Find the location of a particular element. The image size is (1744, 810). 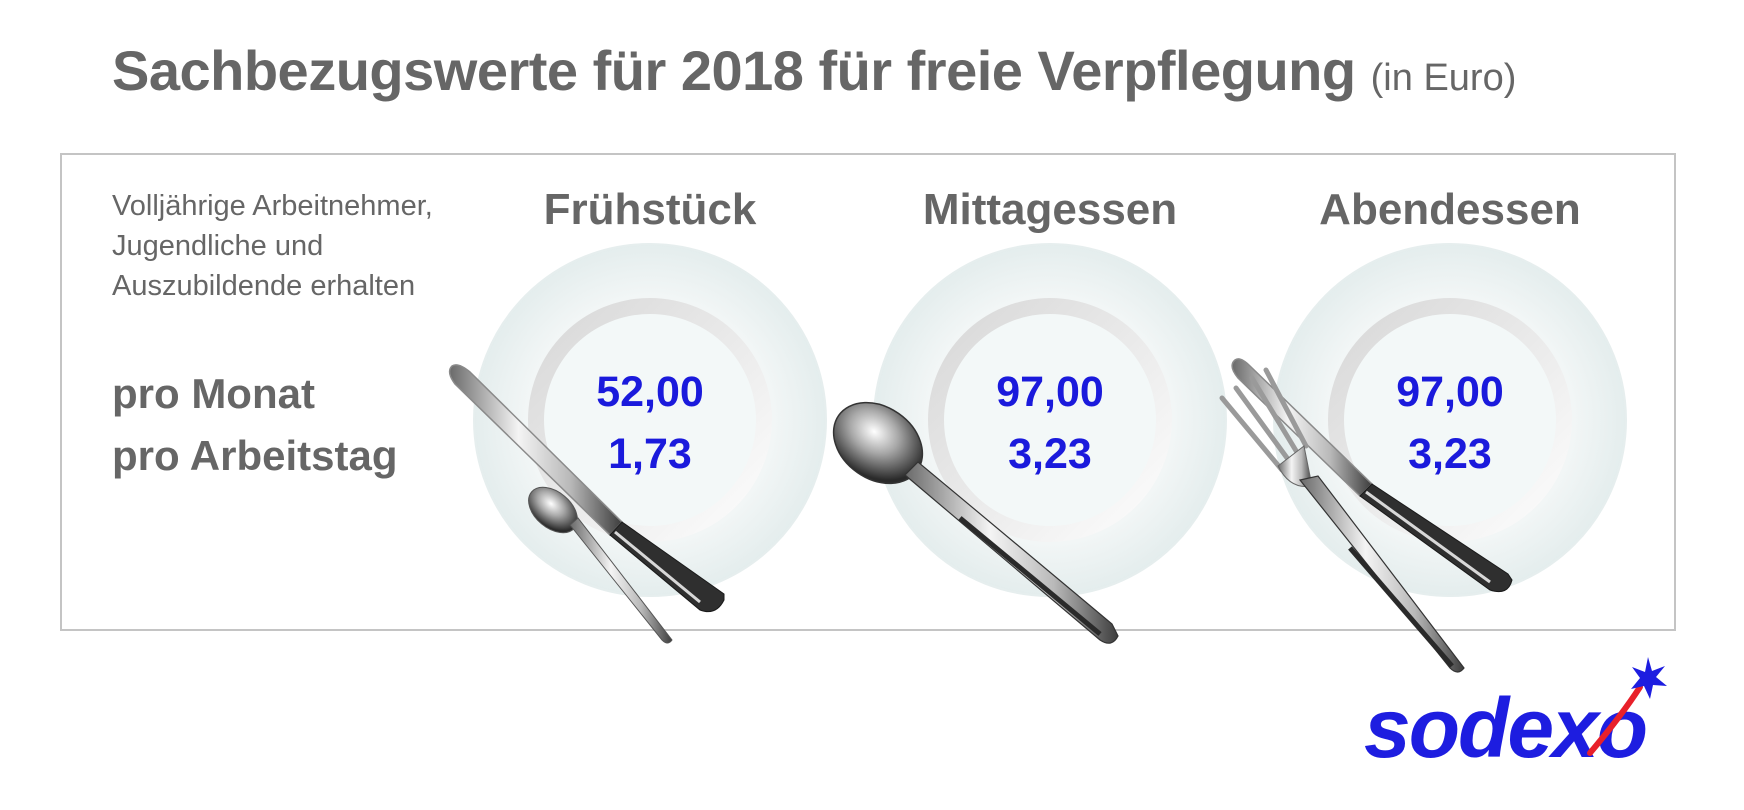

row-label-per-month: pro Monat is located at coordinates (213, 393).